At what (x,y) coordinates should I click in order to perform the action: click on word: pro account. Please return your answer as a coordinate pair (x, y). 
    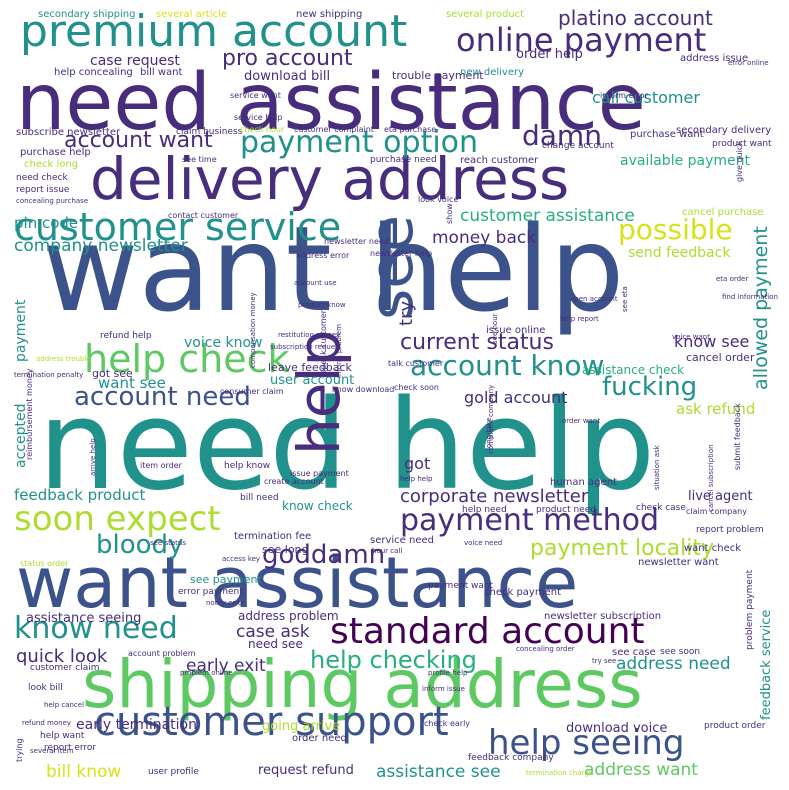
    Looking at the image, I should click on (287, 58).